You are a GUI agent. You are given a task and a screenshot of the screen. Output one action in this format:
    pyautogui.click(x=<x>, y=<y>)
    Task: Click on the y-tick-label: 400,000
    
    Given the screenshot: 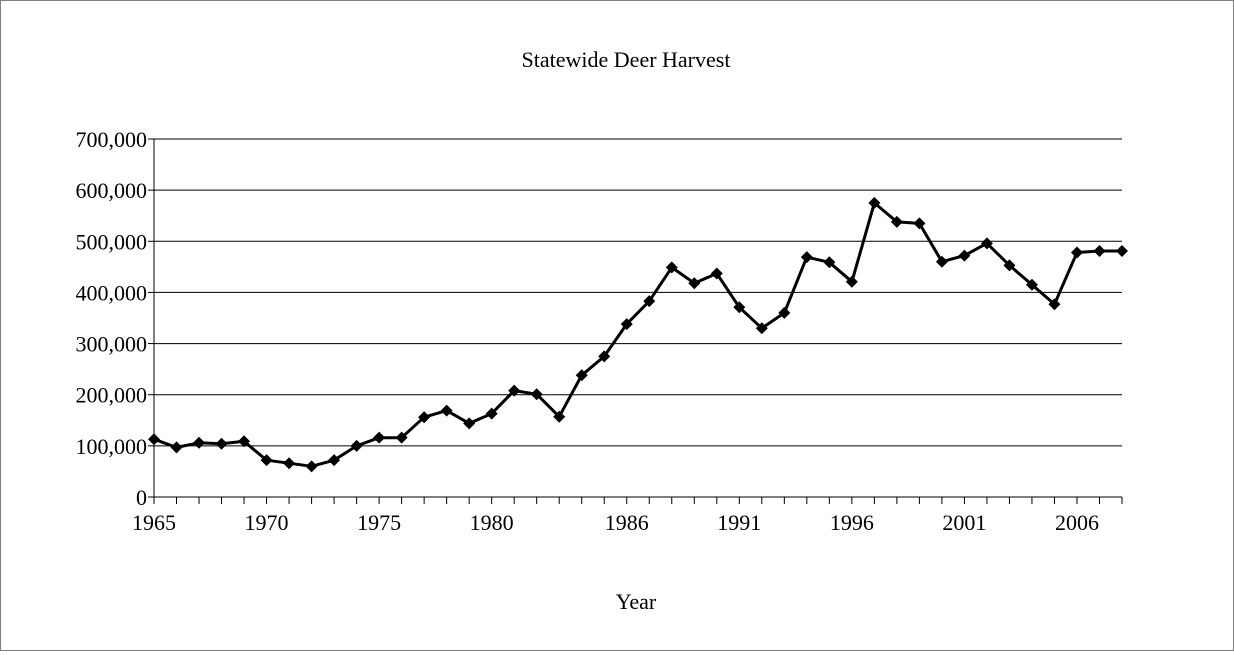 What is the action you would take?
    pyautogui.click(x=112, y=292)
    